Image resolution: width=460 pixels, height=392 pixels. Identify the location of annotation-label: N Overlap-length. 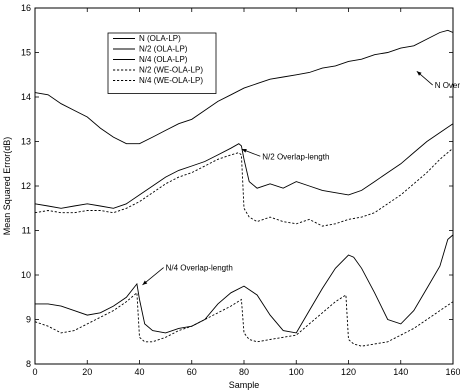
(447, 85).